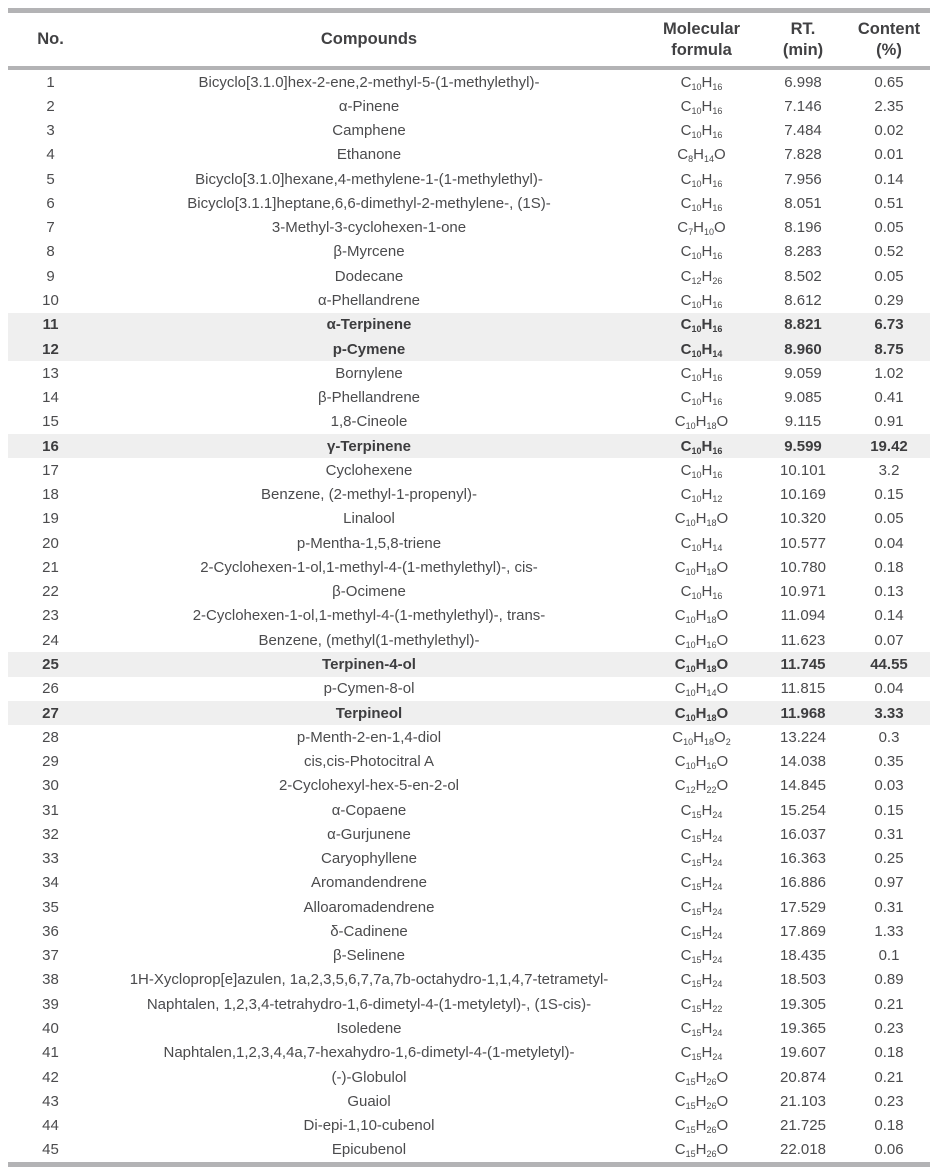  What do you see at coordinates (889, 203) in the screenshot?
I see `content-percent: 0.51` at bounding box center [889, 203].